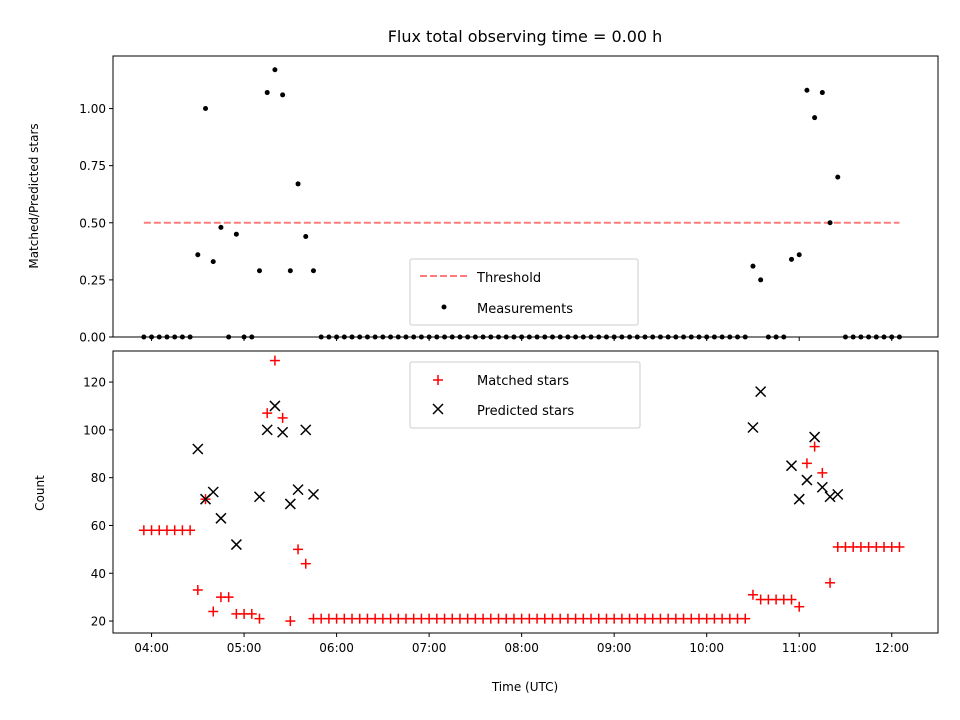 This screenshot has width=960, height=720. I want to click on bottom-x-tick-label: 10:00, so click(706, 648).